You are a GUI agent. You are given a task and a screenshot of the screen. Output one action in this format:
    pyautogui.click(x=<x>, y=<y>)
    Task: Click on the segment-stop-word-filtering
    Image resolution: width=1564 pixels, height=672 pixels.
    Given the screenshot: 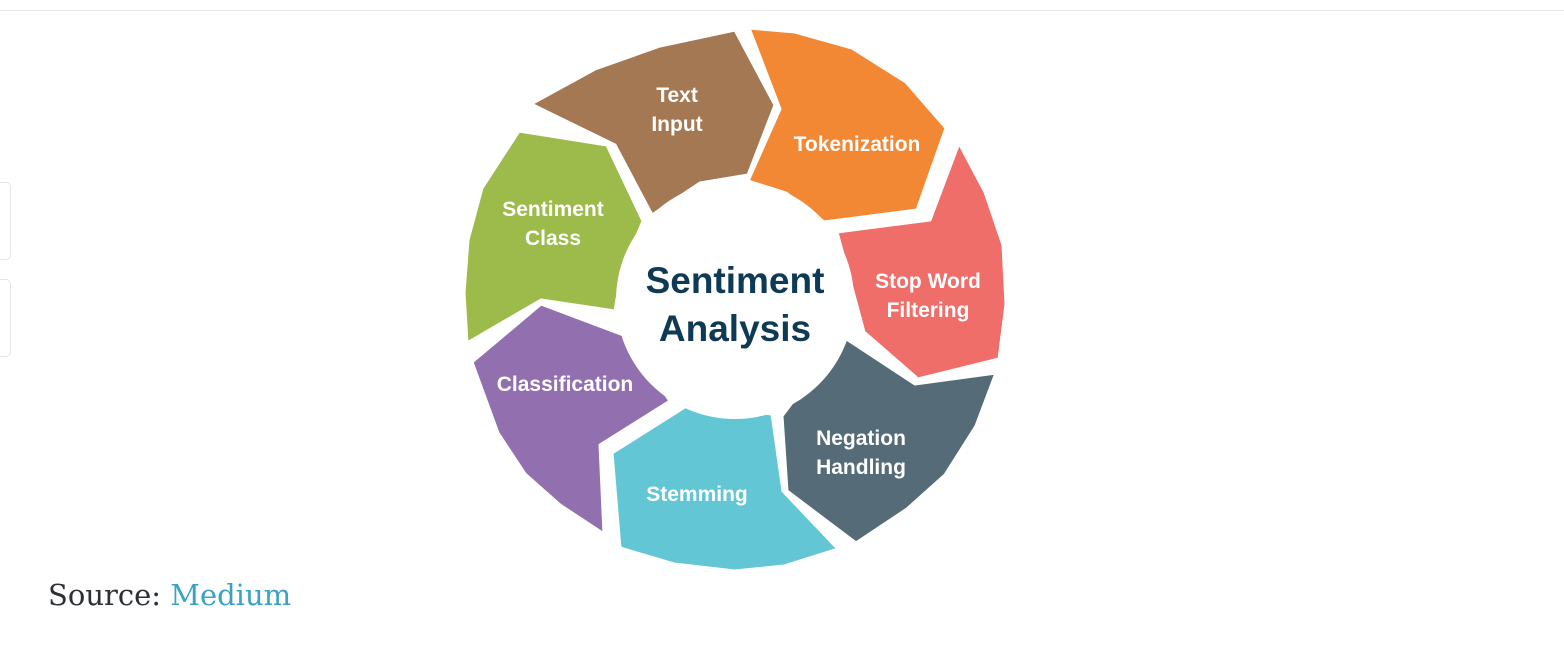 What is the action you would take?
    pyautogui.click(x=921, y=261)
    